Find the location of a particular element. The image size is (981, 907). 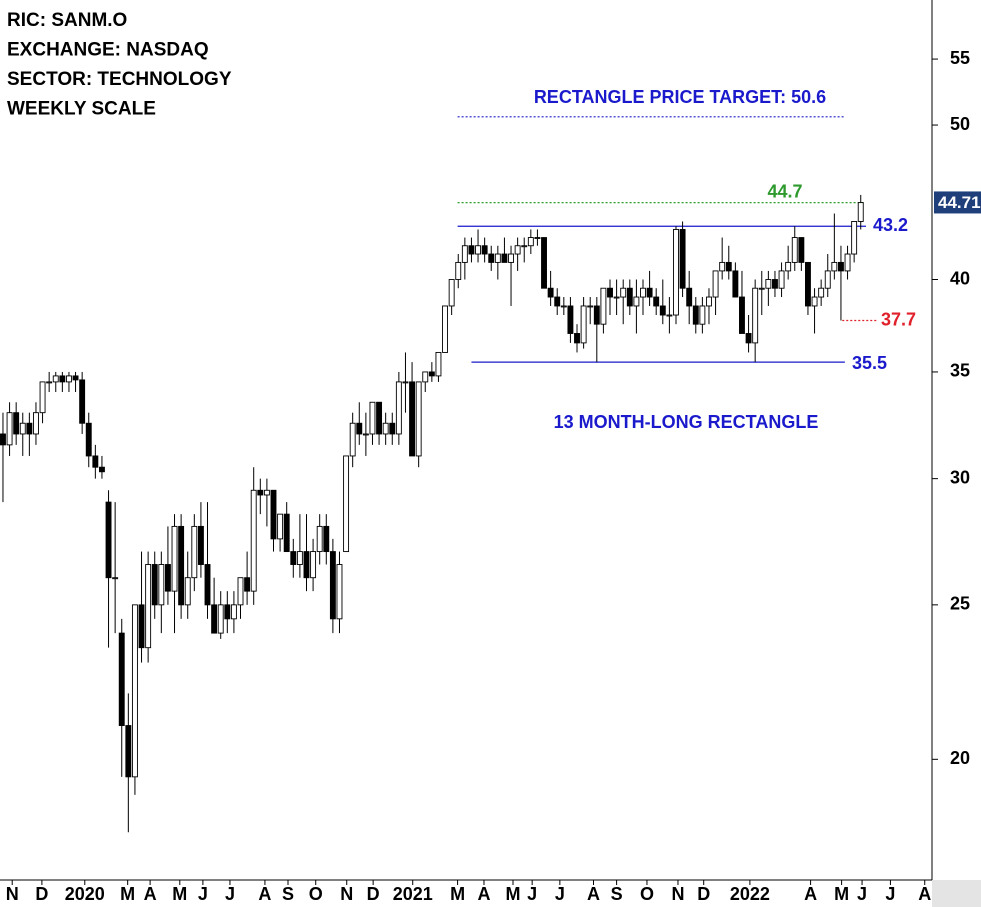

level-label: 44.7 is located at coordinates (784, 191).